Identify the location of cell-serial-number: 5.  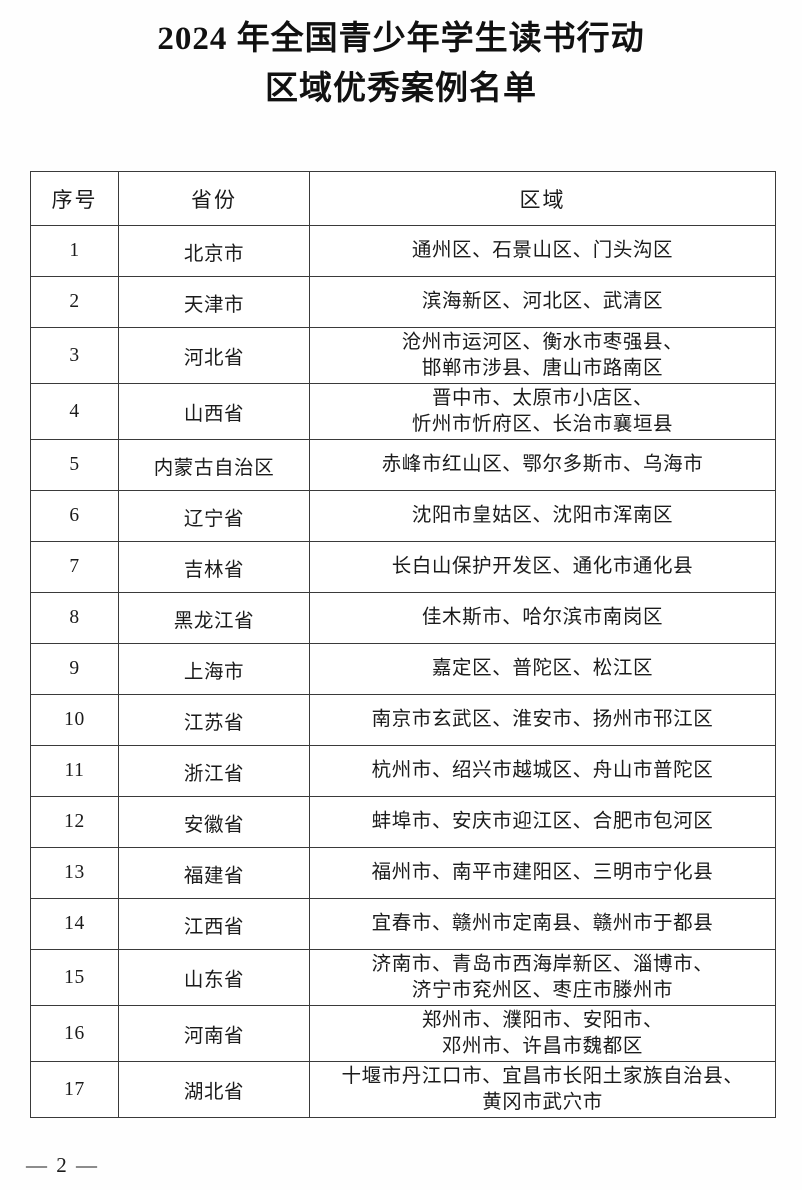
(74, 465).